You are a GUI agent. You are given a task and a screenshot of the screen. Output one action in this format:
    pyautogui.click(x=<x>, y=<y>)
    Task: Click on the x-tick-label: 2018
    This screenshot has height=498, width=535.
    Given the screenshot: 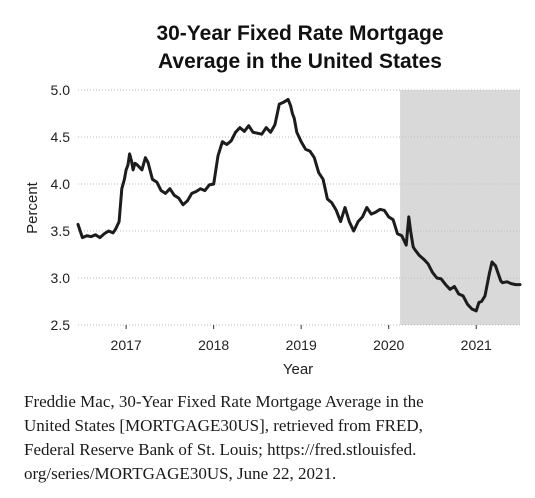 What is the action you would take?
    pyautogui.click(x=213, y=345)
    